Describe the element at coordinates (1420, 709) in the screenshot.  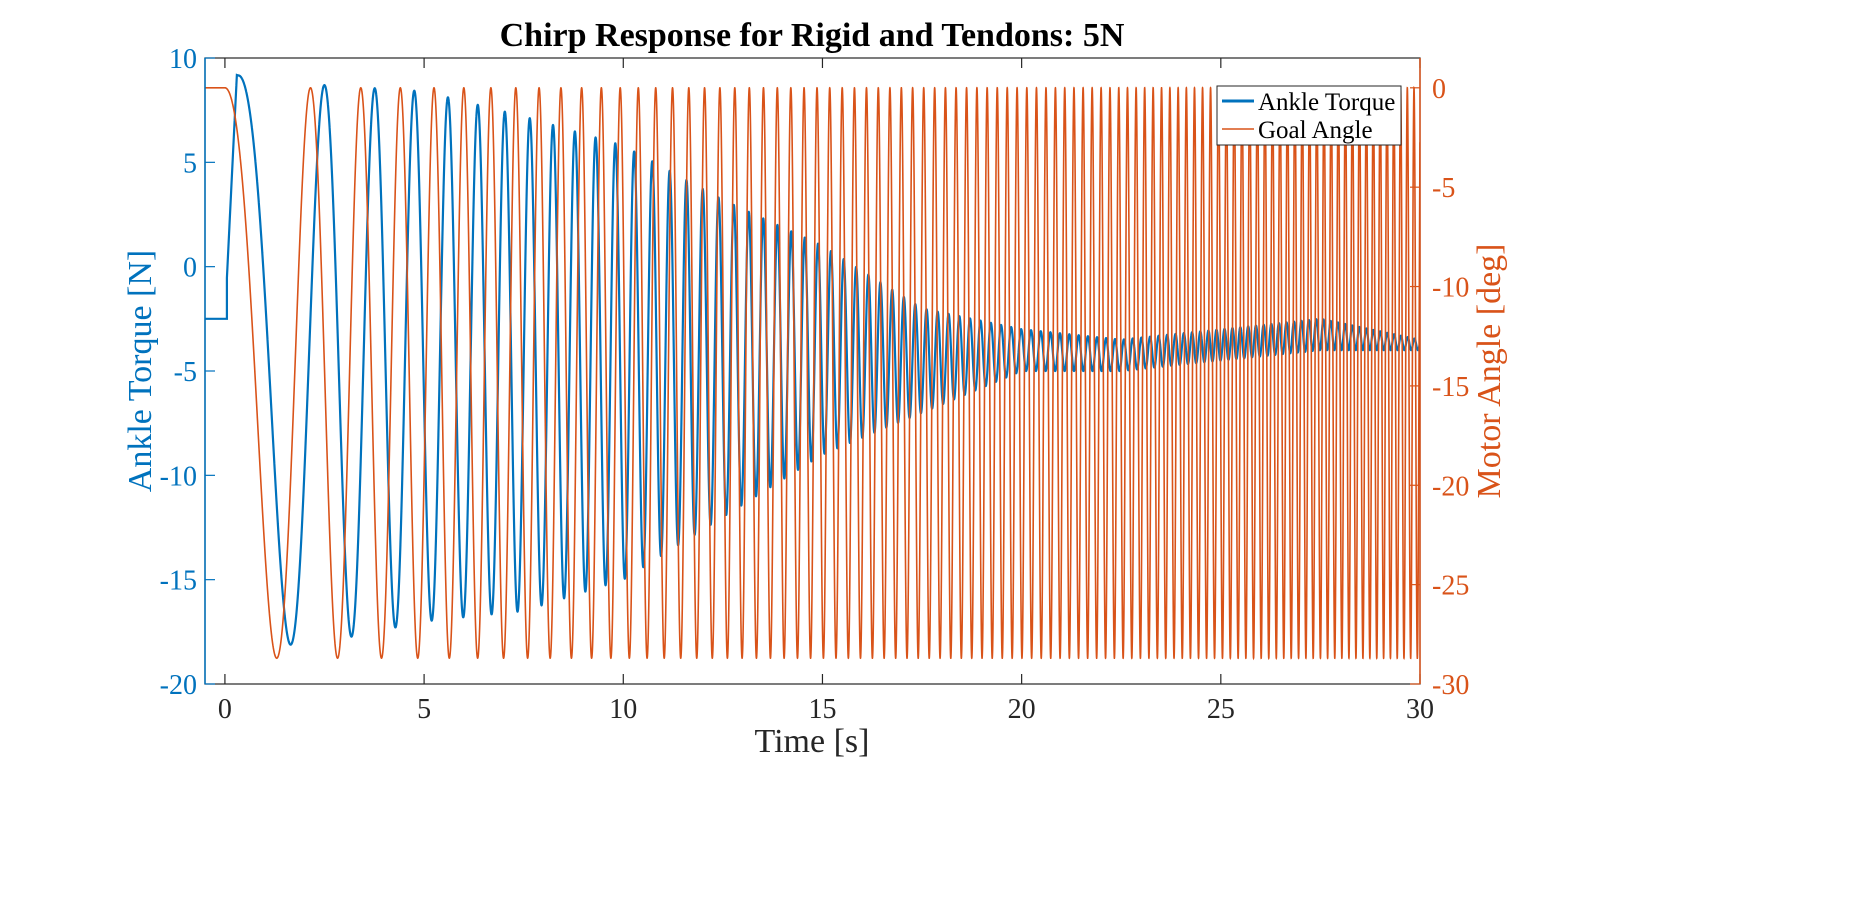
I see `x-tick-label: 30` at that location.